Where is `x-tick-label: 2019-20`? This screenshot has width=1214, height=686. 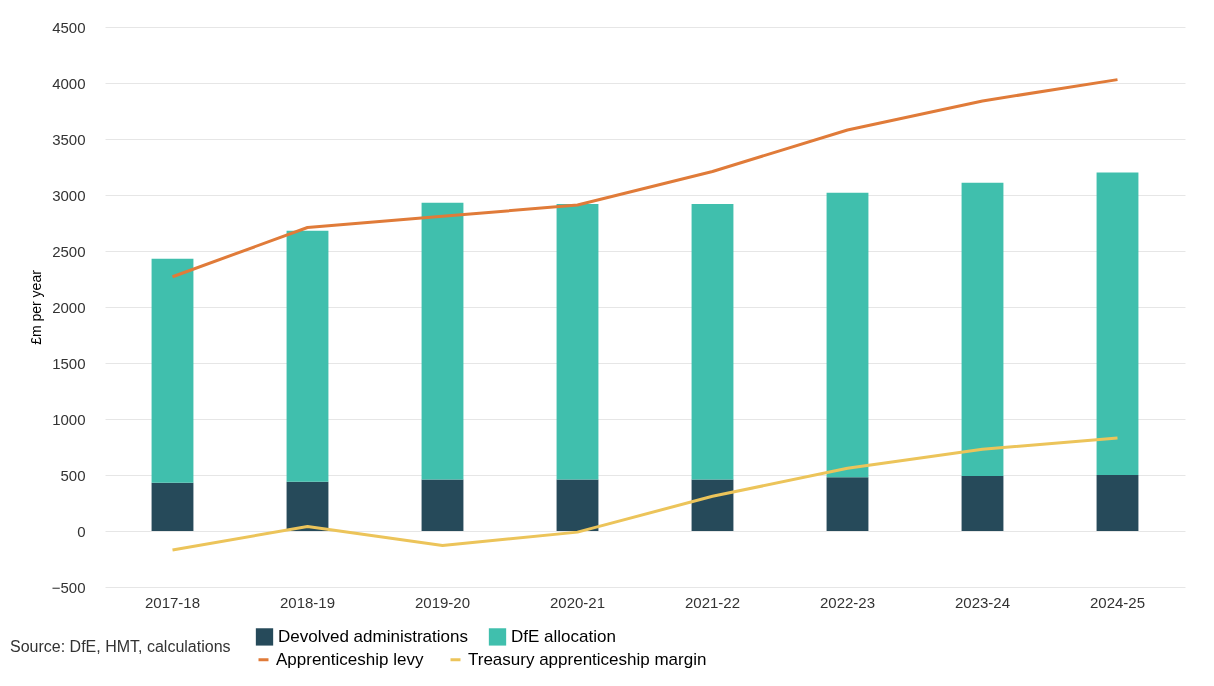
x-tick-label: 2019-20 is located at coordinates (442, 602).